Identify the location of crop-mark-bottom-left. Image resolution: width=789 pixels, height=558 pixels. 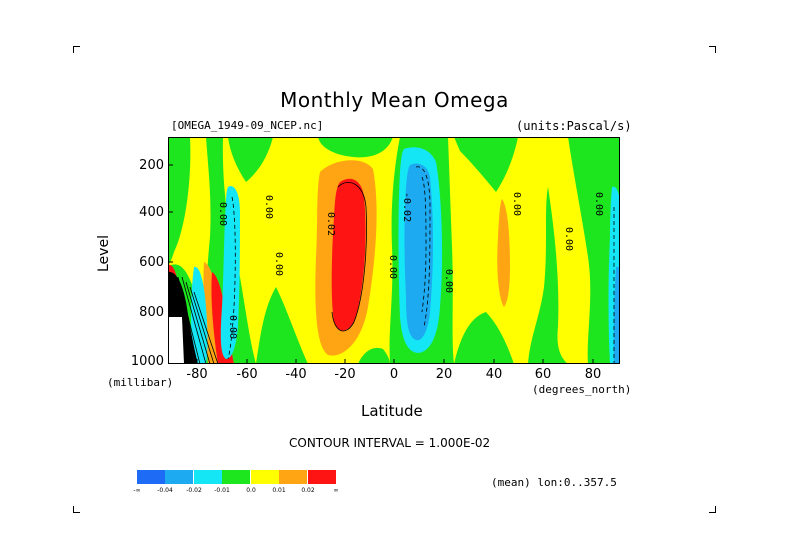
(76, 509).